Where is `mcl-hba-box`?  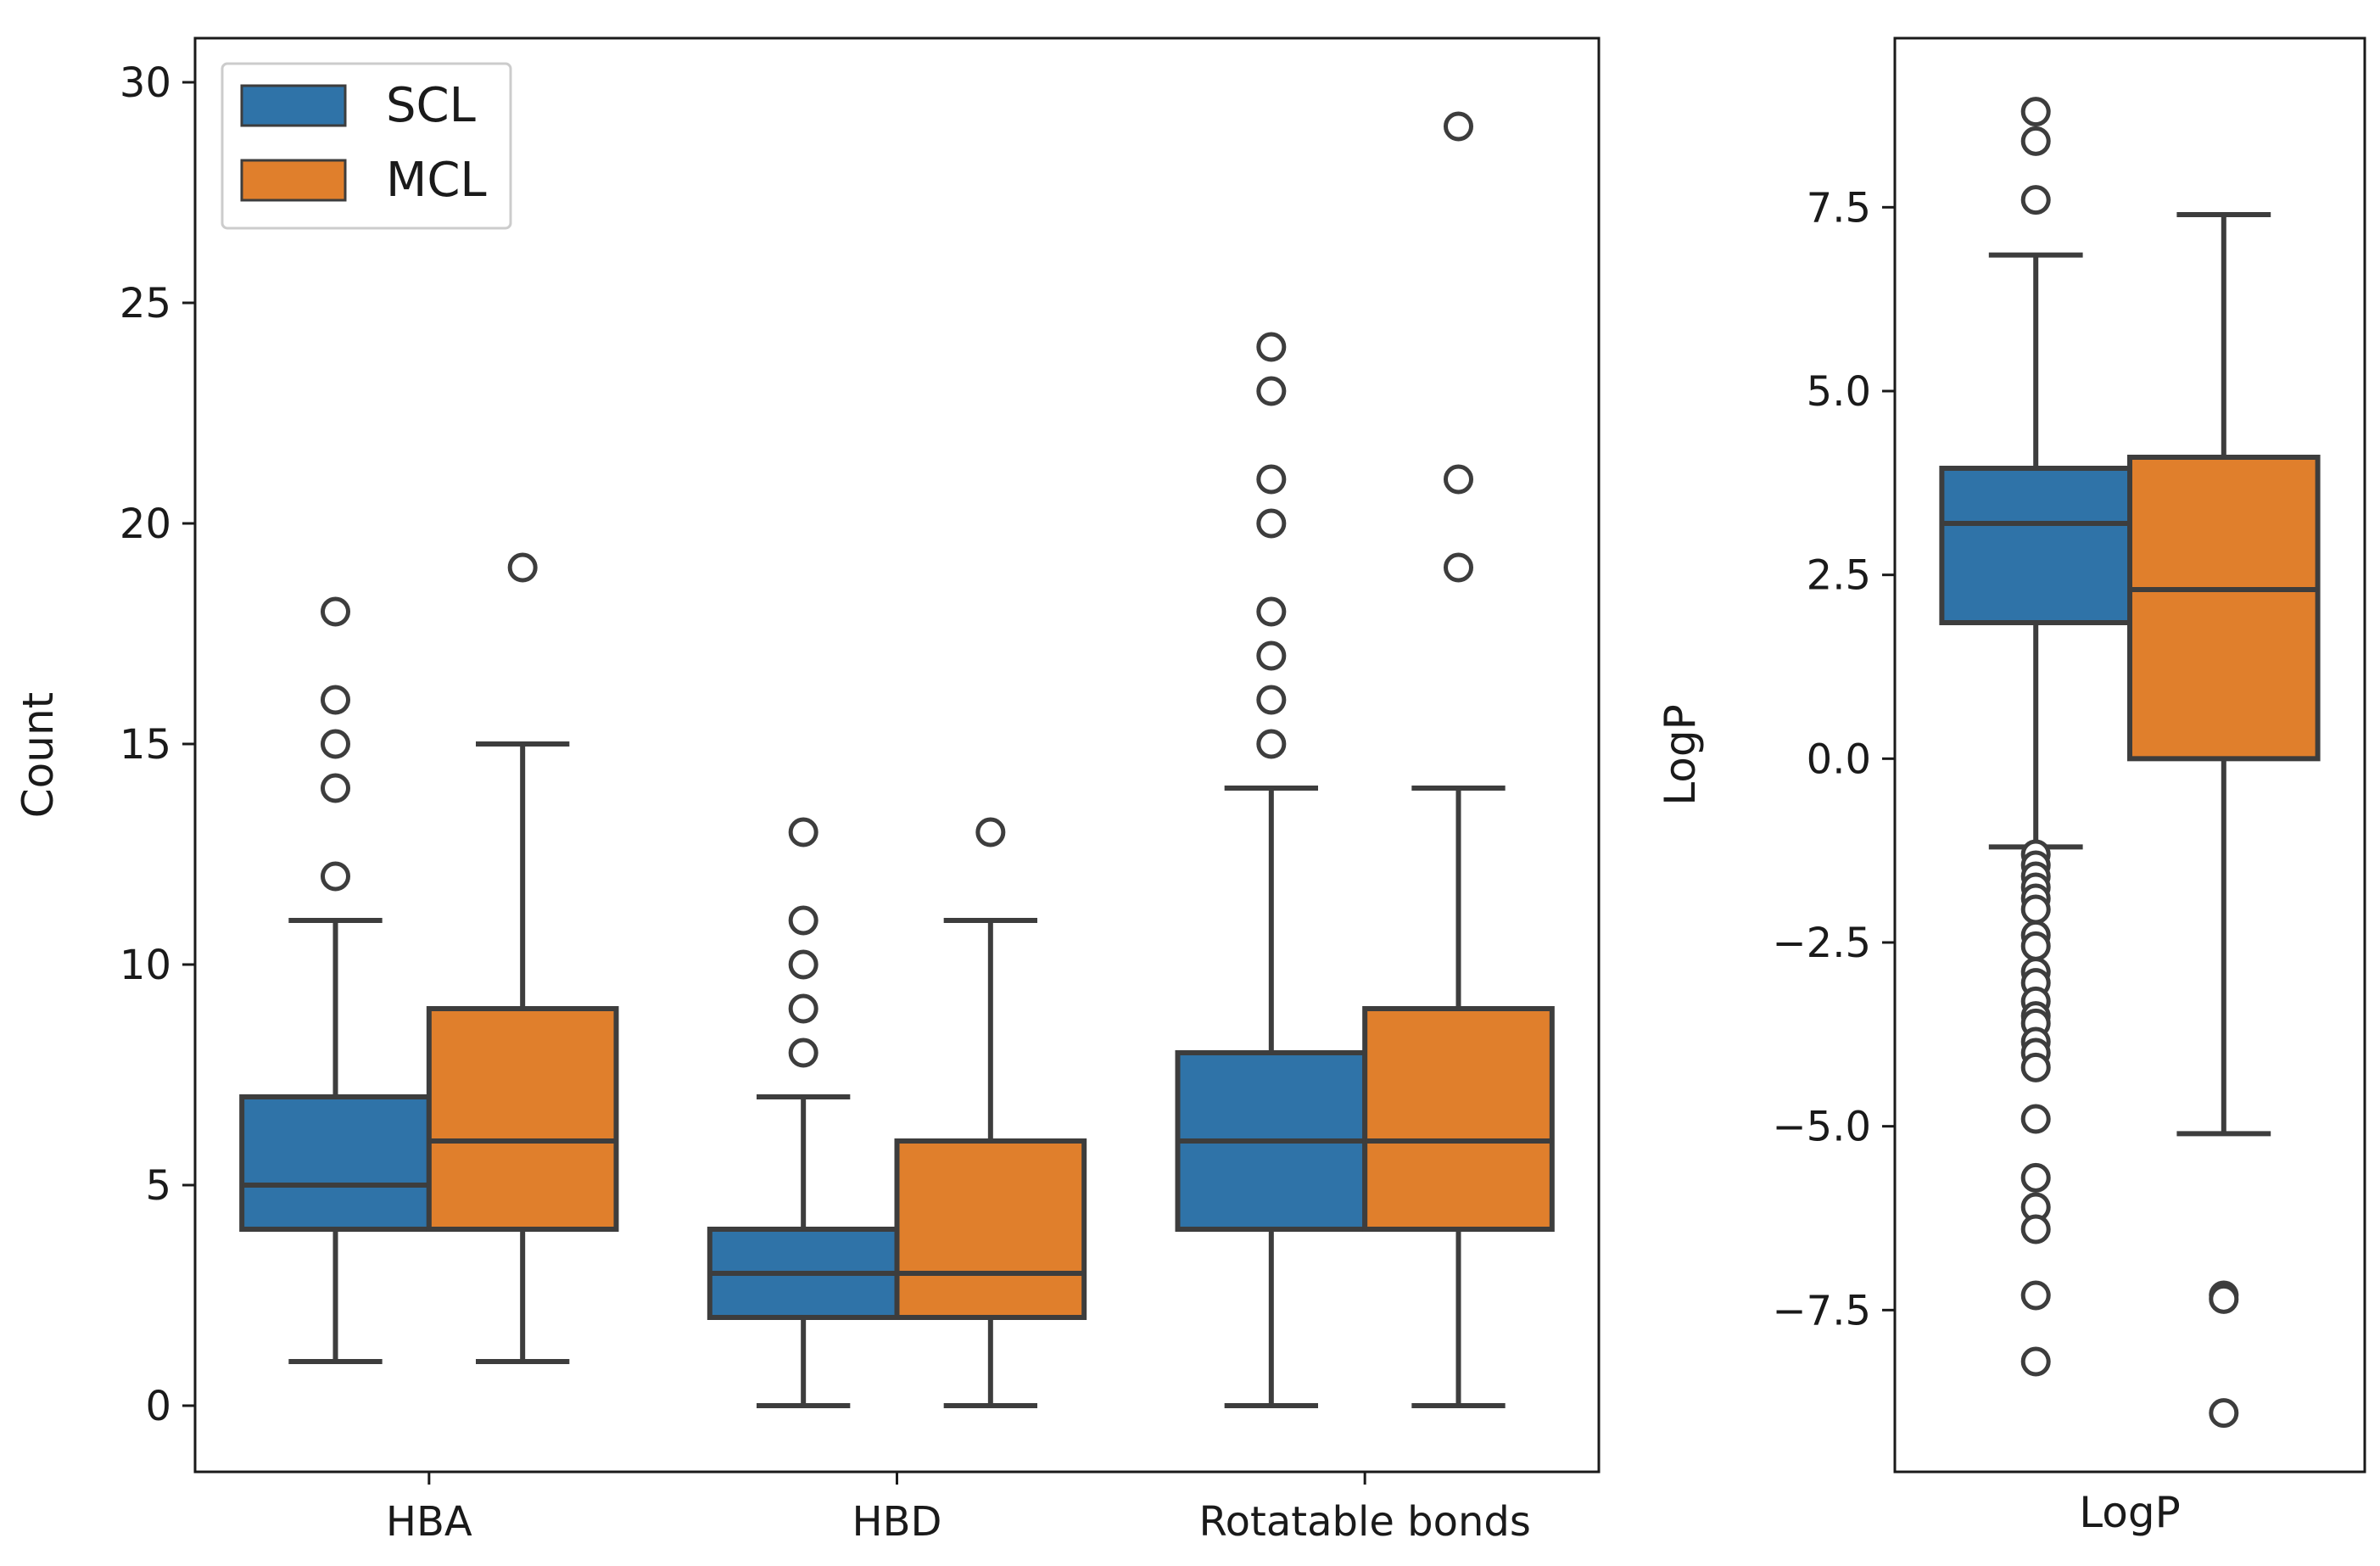
mcl-hba-box is located at coordinates (522, 1119).